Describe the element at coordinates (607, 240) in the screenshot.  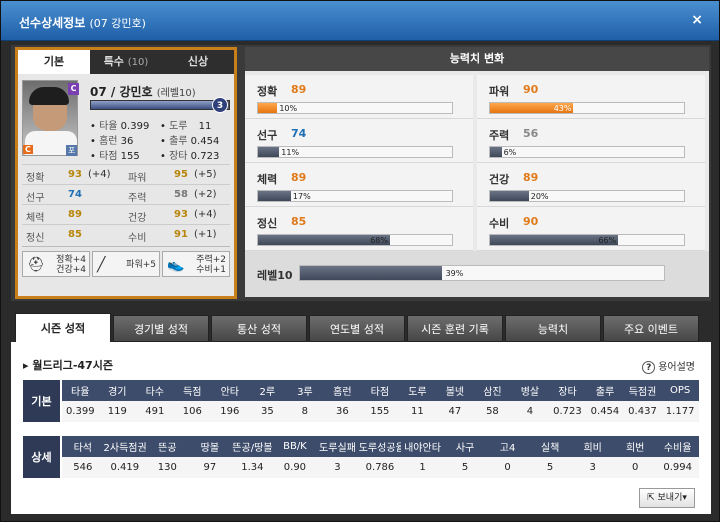
I see `ability-change-pct: 66%` at that location.